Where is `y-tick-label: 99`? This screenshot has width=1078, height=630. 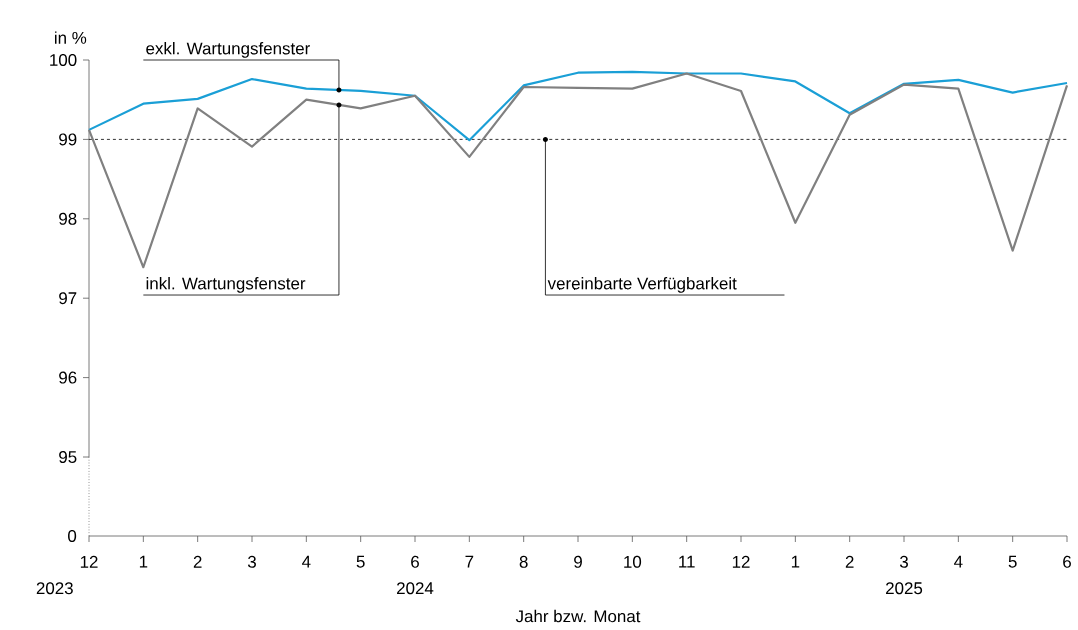
y-tick-label: 99 is located at coordinates (68, 139).